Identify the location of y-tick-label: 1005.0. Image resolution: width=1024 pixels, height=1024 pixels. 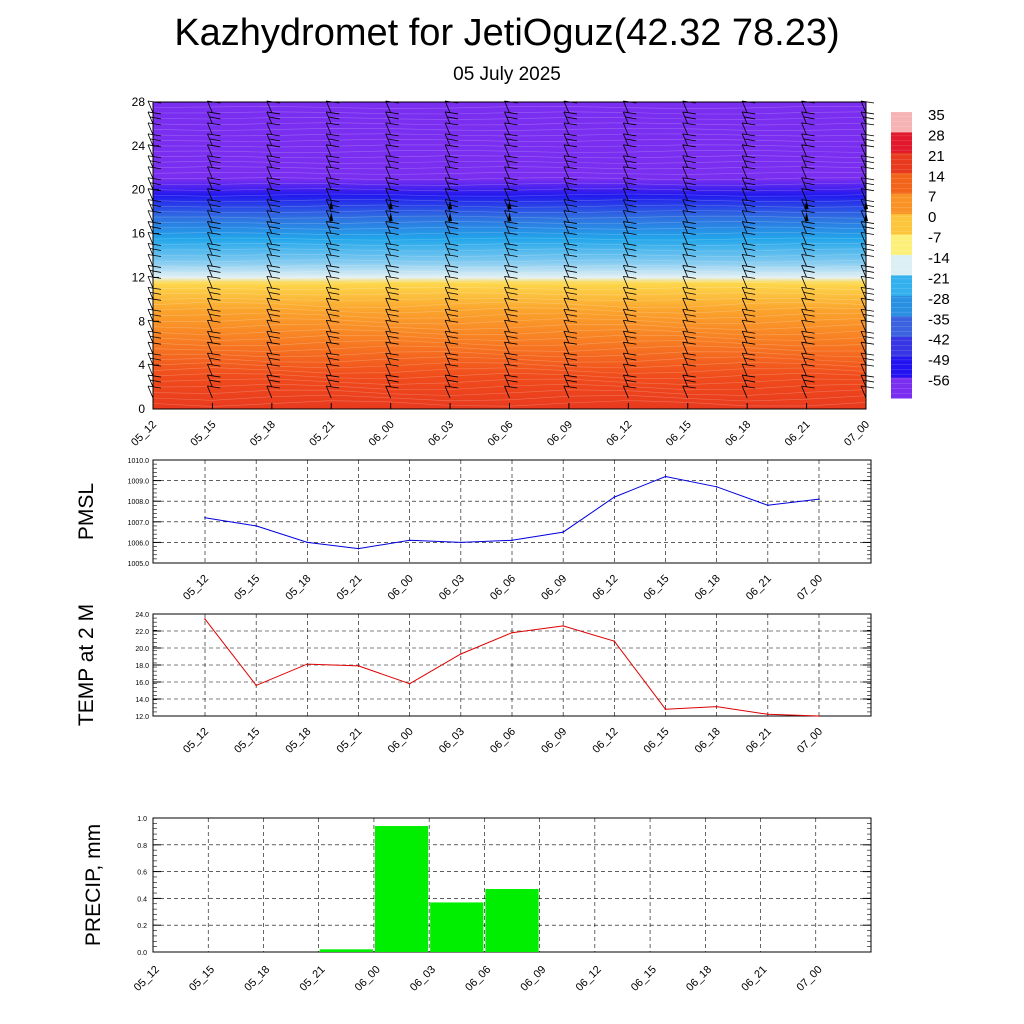
(139, 564).